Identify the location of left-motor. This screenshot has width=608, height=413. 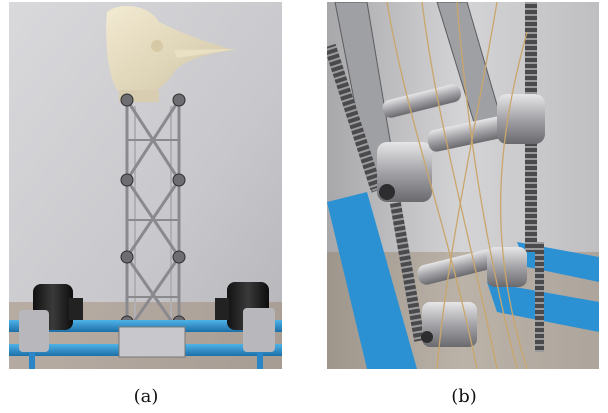
(51, 318).